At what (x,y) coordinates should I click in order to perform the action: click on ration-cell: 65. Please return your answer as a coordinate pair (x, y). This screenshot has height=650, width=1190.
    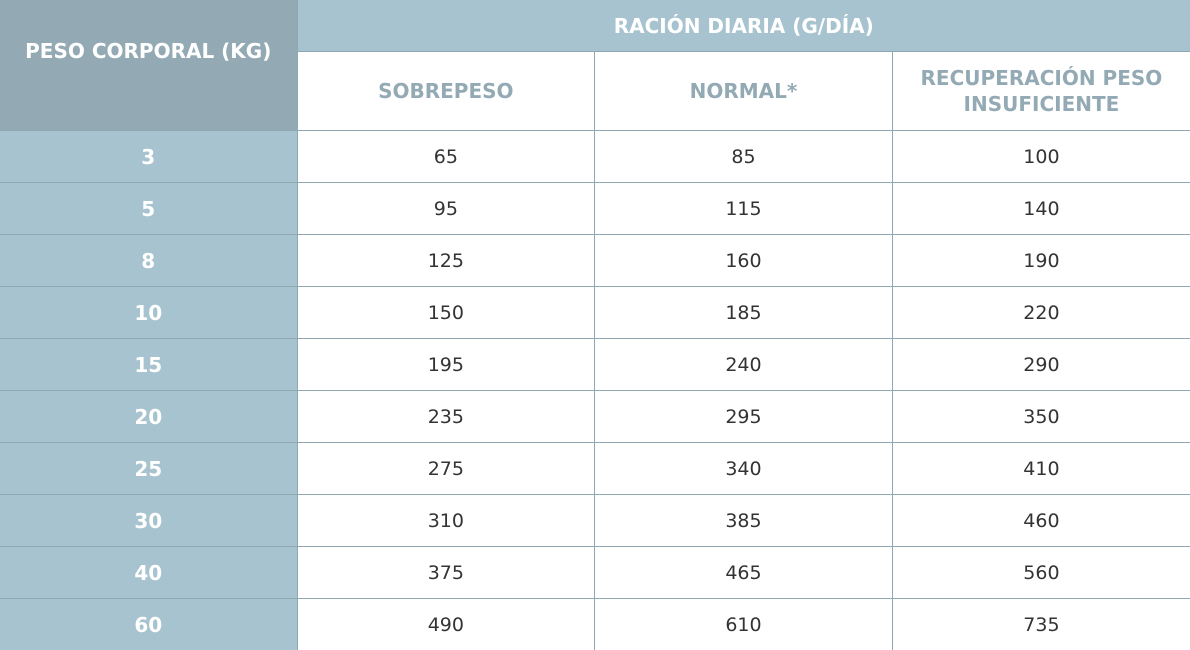
    Looking at the image, I should click on (446, 156).